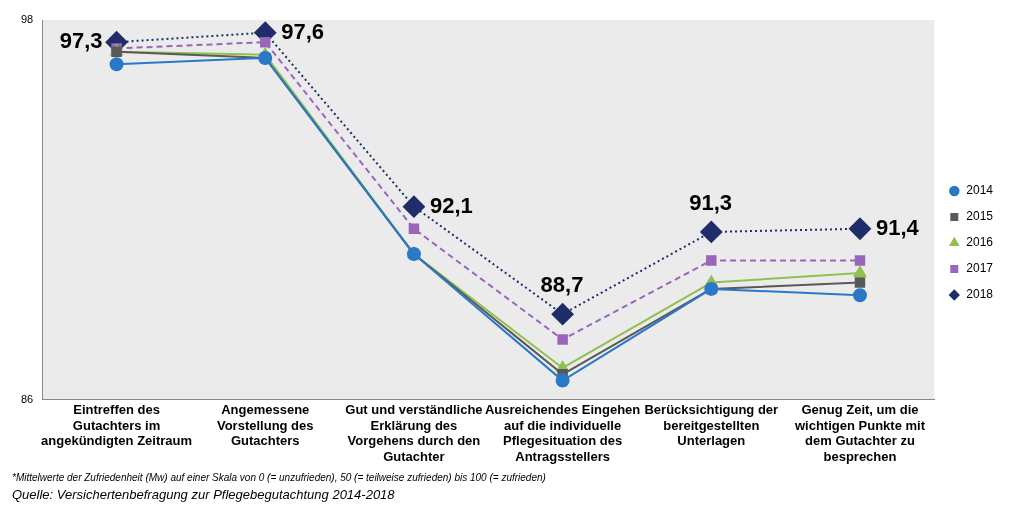  Describe the element at coordinates (81, 41) in the screenshot. I see `data-label: 97,3` at that location.